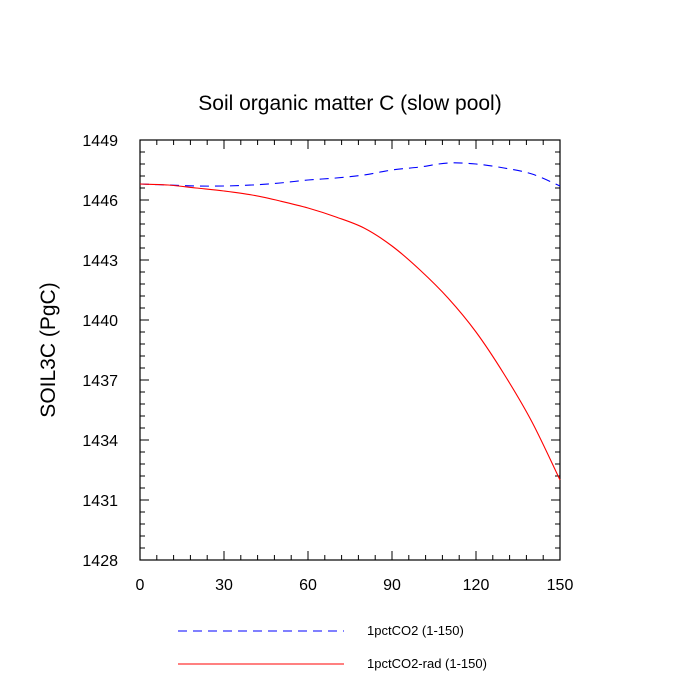 The height and width of the screenshot is (700, 700). Describe the element at coordinates (100, 141) in the screenshot. I see `y-tick-label: 1449` at that location.